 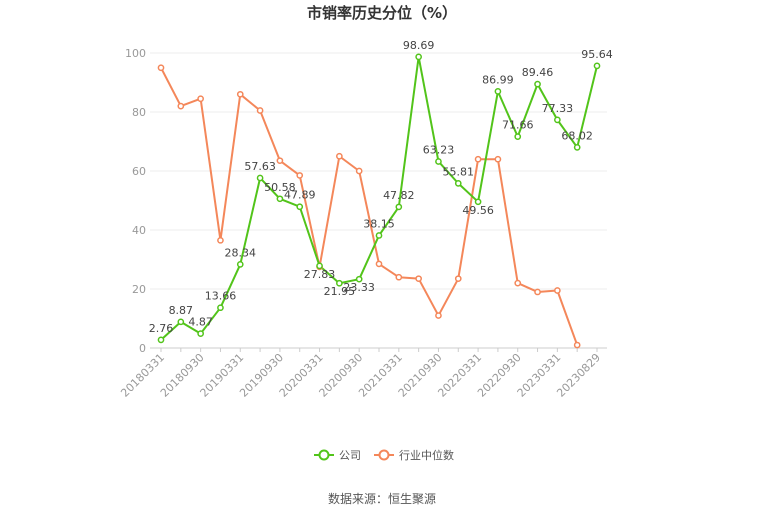 What do you see at coordinates (439, 149) in the screenshot?
I see `data-label: 63.23` at bounding box center [439, 149].